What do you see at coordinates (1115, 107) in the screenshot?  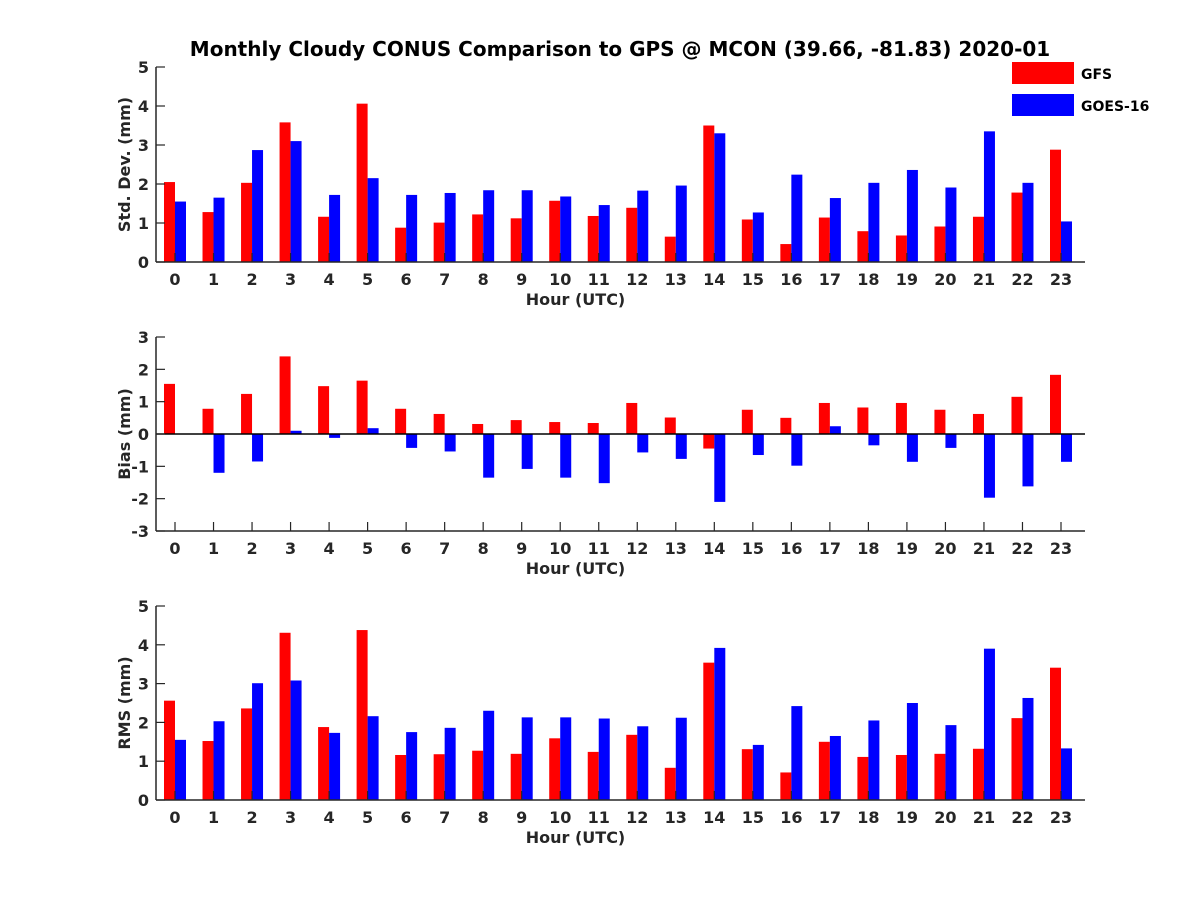 I see `legend-label-goes-16: GOES-16` at bounding box center [1115, 107].